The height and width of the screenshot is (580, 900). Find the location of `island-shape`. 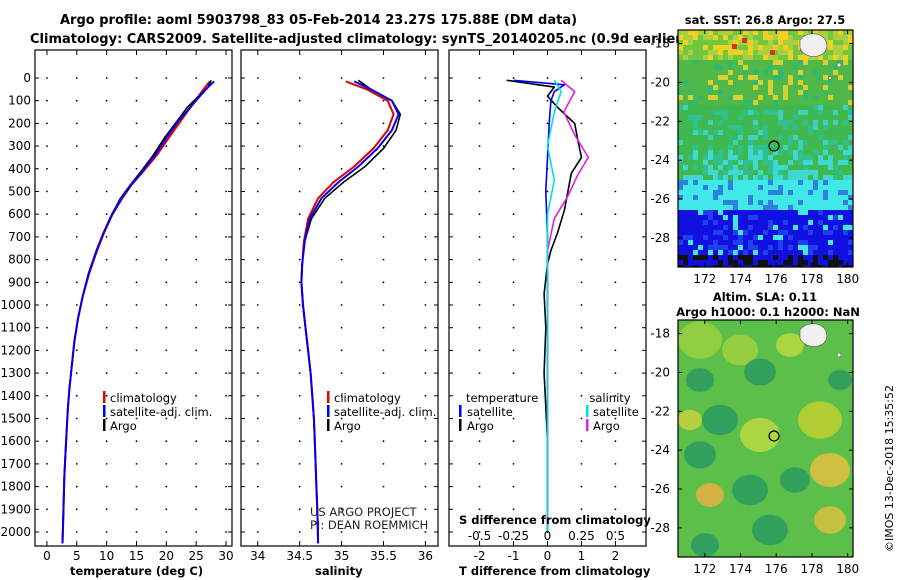

island-shape is located at coordinates (830, 78).